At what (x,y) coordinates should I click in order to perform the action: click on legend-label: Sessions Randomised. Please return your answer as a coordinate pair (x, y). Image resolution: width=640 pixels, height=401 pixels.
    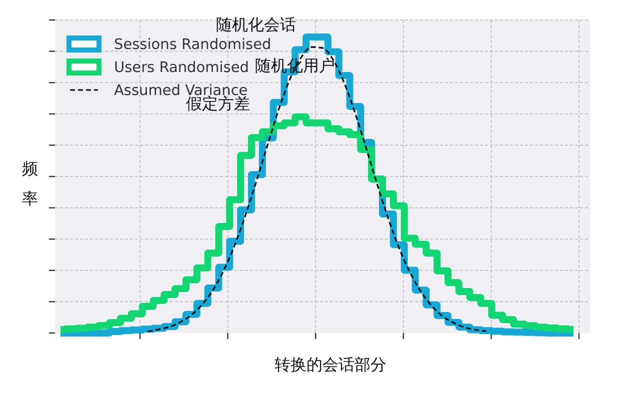
    Looking at the image, I should click on (193, 45).